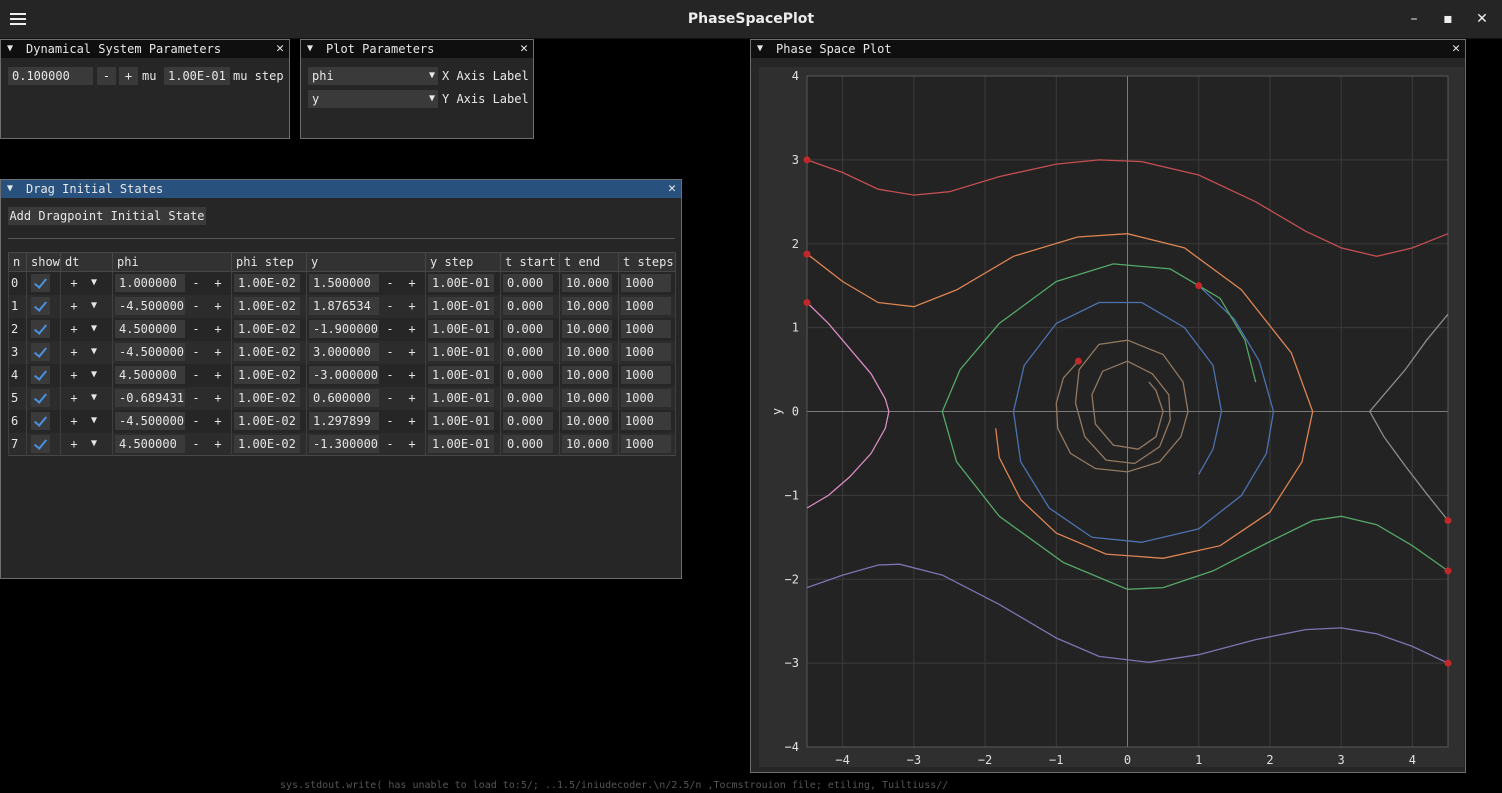  I want to click on y-input: -3.000000, so click(344, 375).